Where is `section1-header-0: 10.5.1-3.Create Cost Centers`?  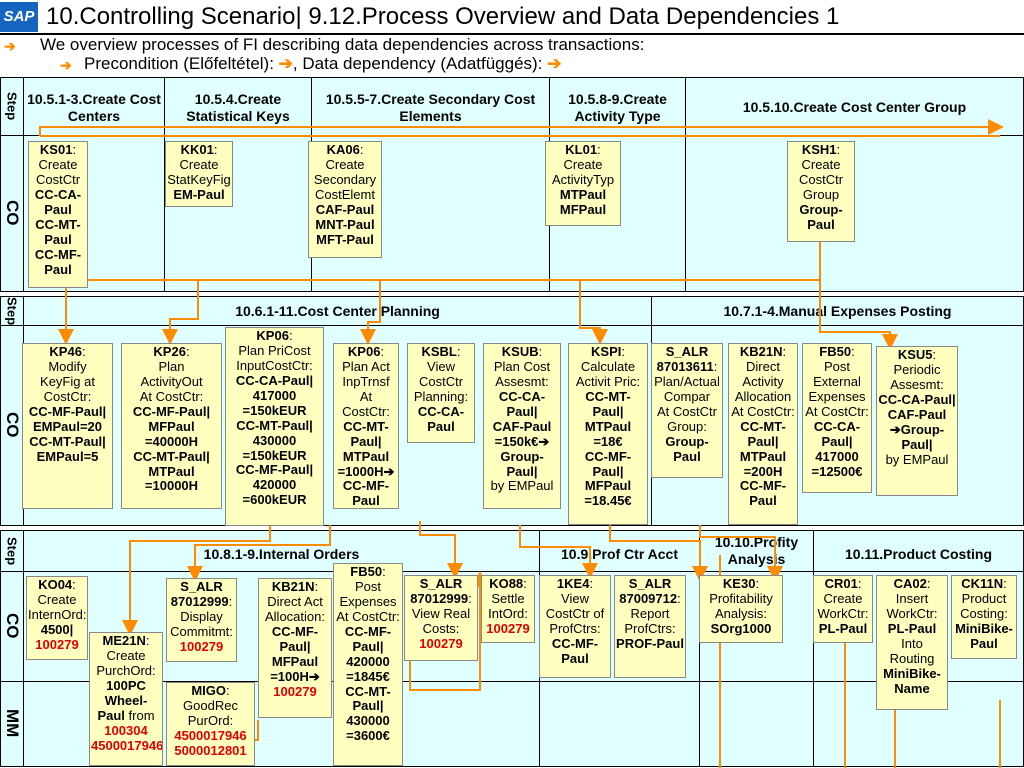
section1-header-0: 10.5.1-3.Create Cost Centers is located at coordinates (94, 107).